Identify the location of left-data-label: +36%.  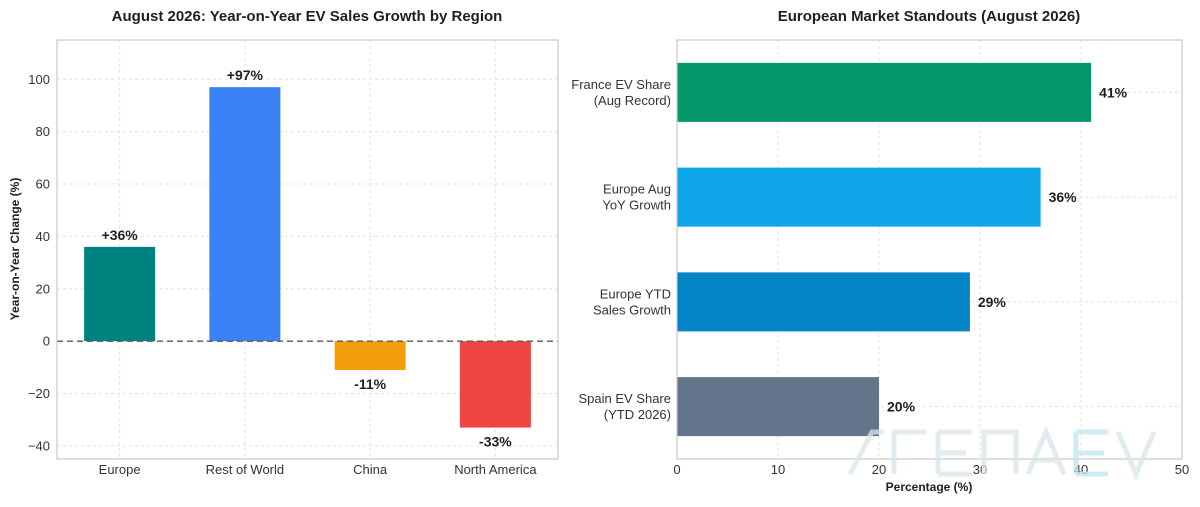
(120, 235).